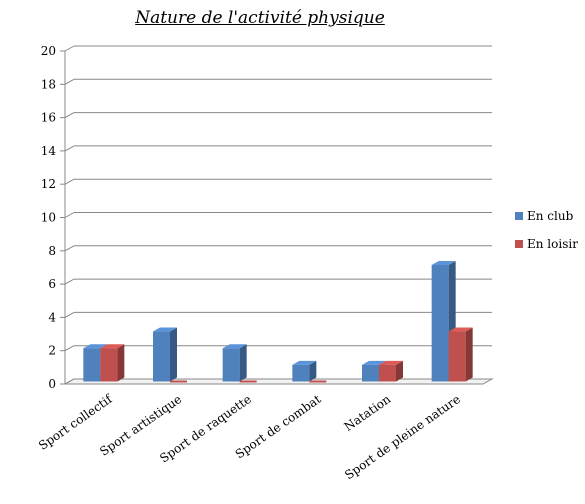 The width and height of the screenshot is (585, 504). Describe the element at coordinates (52, 317) in the screenshot. I see `y-tick-label: 4` at that location.